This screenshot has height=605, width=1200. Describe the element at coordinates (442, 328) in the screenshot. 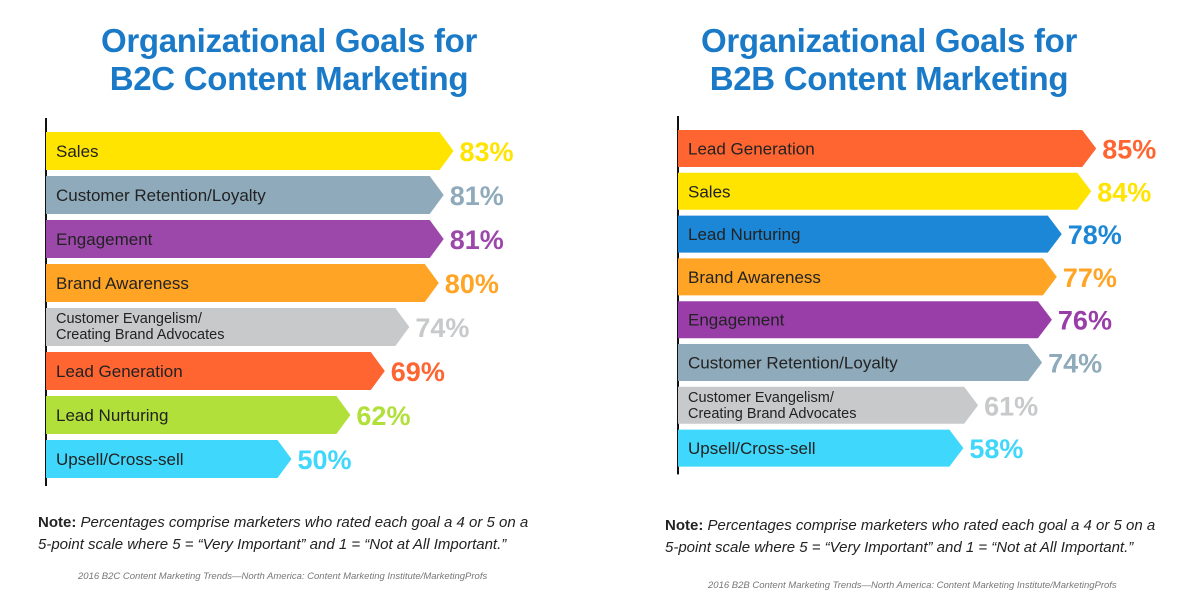

I see `b2c-value-label: 74%` at that location.